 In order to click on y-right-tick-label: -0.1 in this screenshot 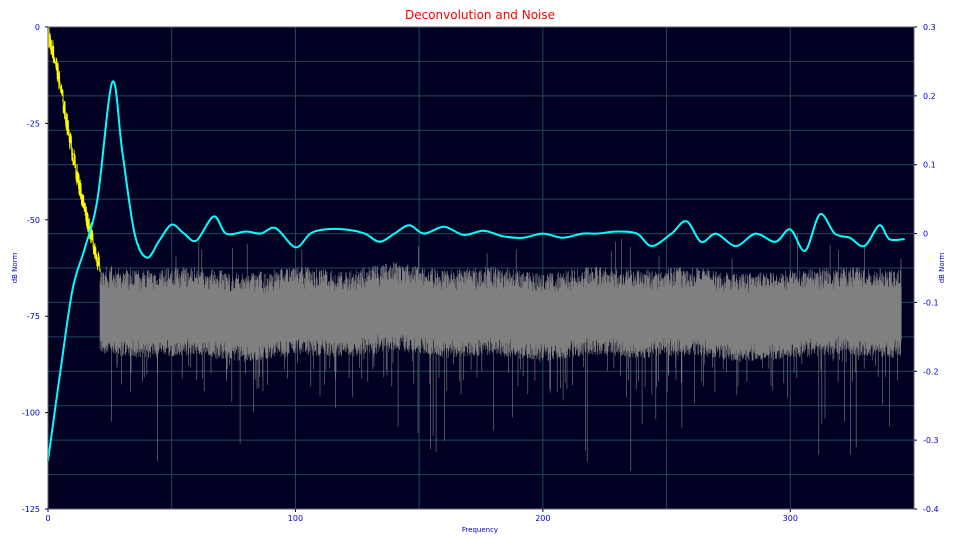, I will do `click(931, 302)`.